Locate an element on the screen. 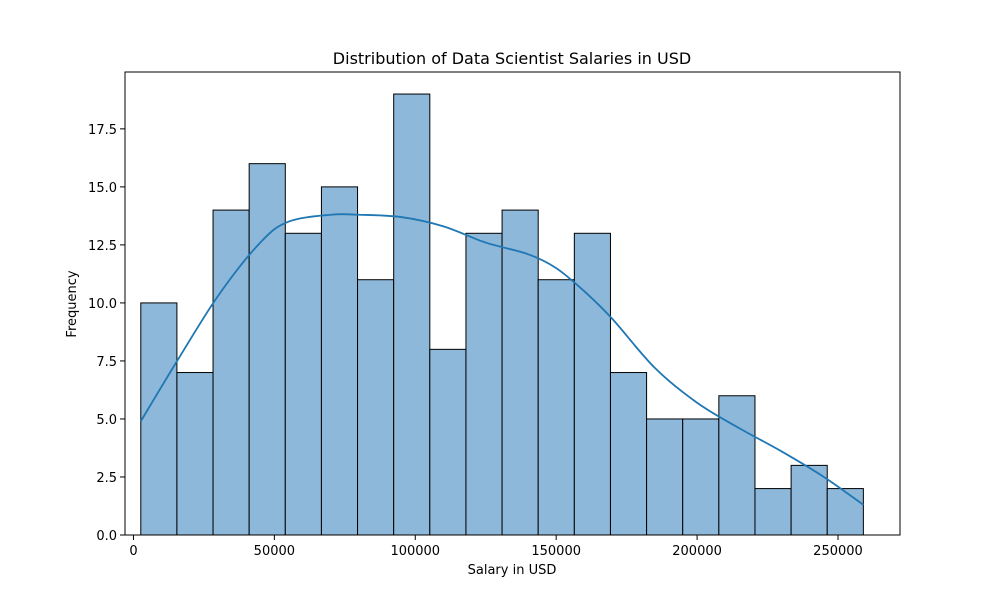 This screenshot has width=1000, height=600. y-tick-label: 2.5 is located at coordinates (106, 478).